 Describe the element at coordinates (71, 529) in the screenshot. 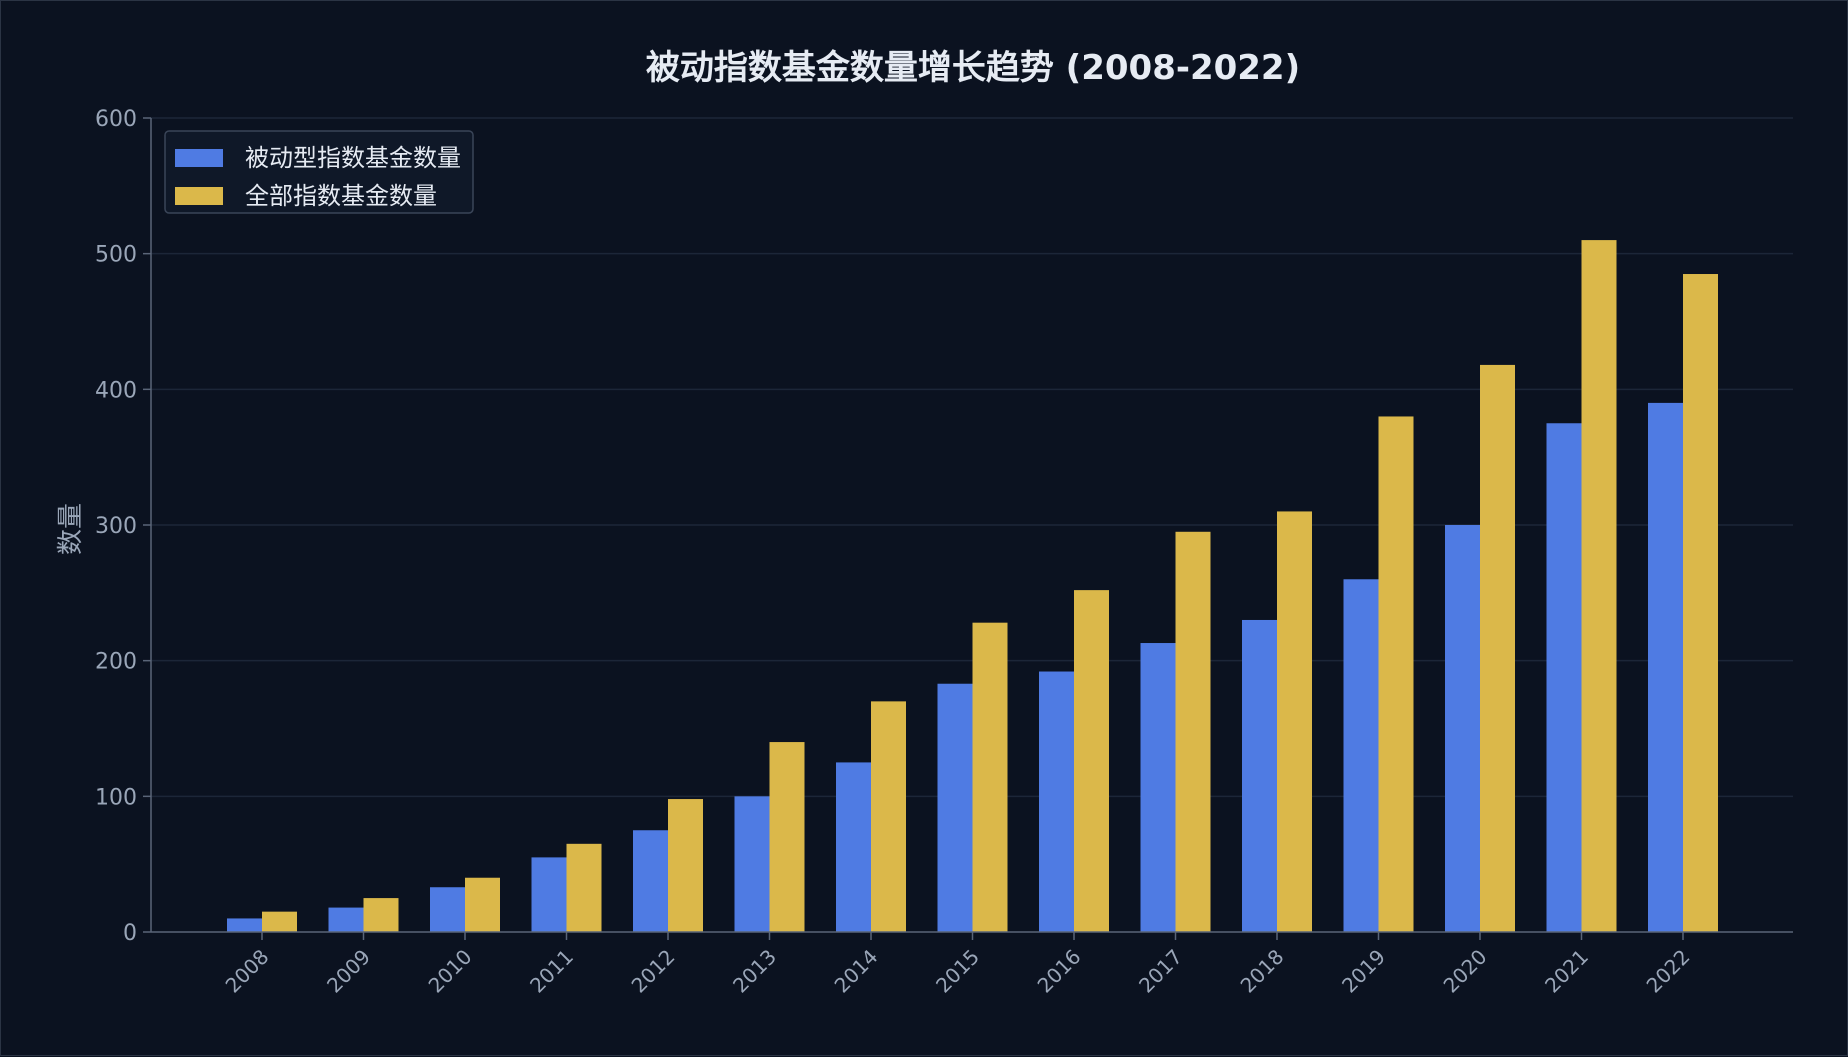

I see `y-axis-label: 数量` at that location.